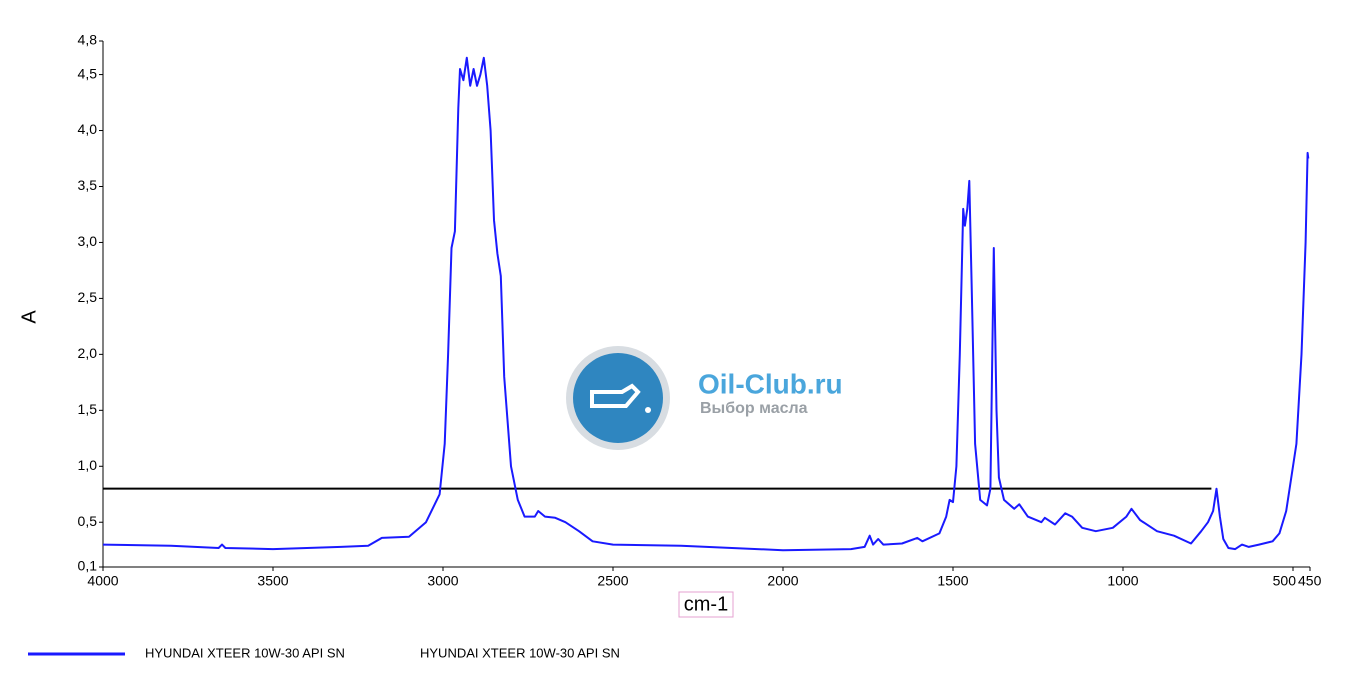 This screenshot has height=678, width=1360. What do you see at coordinates (782, 581) in the screenshot?
I see `x-tick-label: 2000` at bounding box center [782, 581].